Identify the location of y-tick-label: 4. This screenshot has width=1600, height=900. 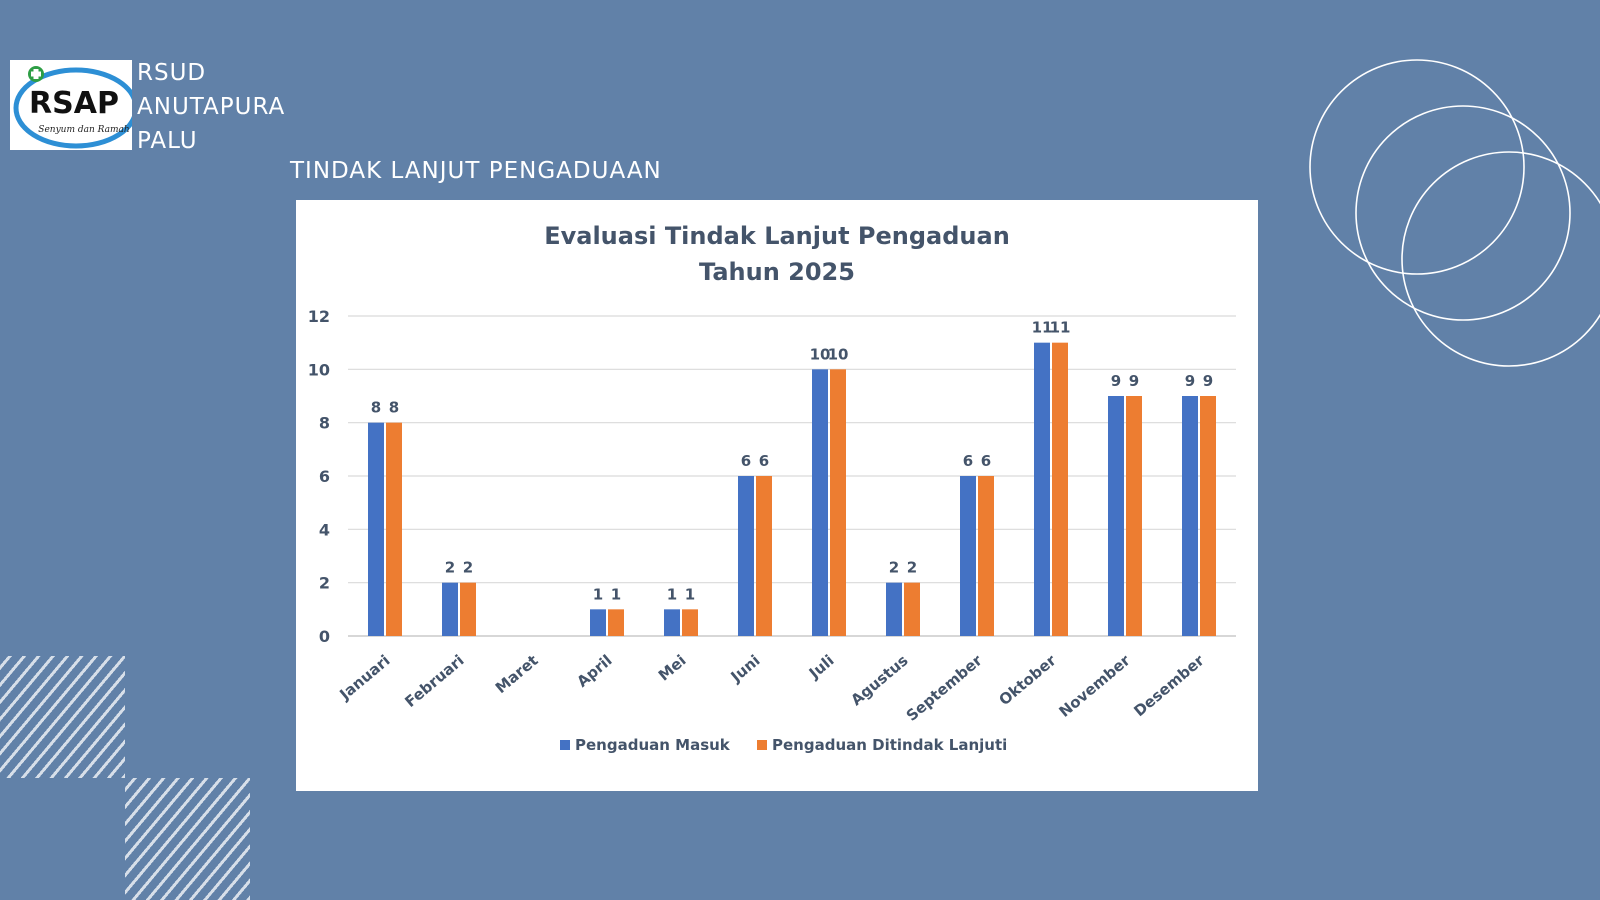
(324, 529).